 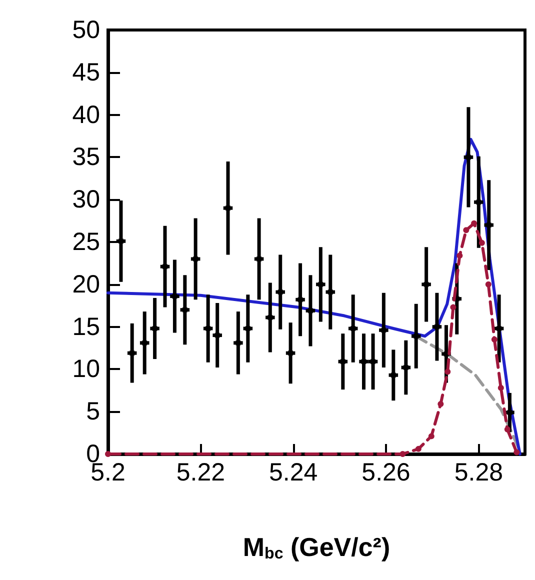 What do you see at coordinates (479, 472) in the screenshot?
I see `x-tick-label: 5.28` at bounding box center [479, 472].